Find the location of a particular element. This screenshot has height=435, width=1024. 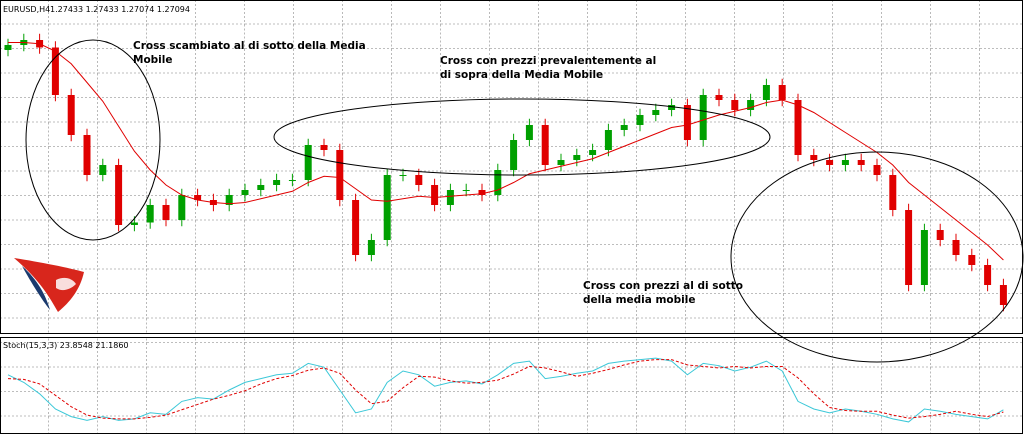

stoch-line is located at coordinates (505, 389).